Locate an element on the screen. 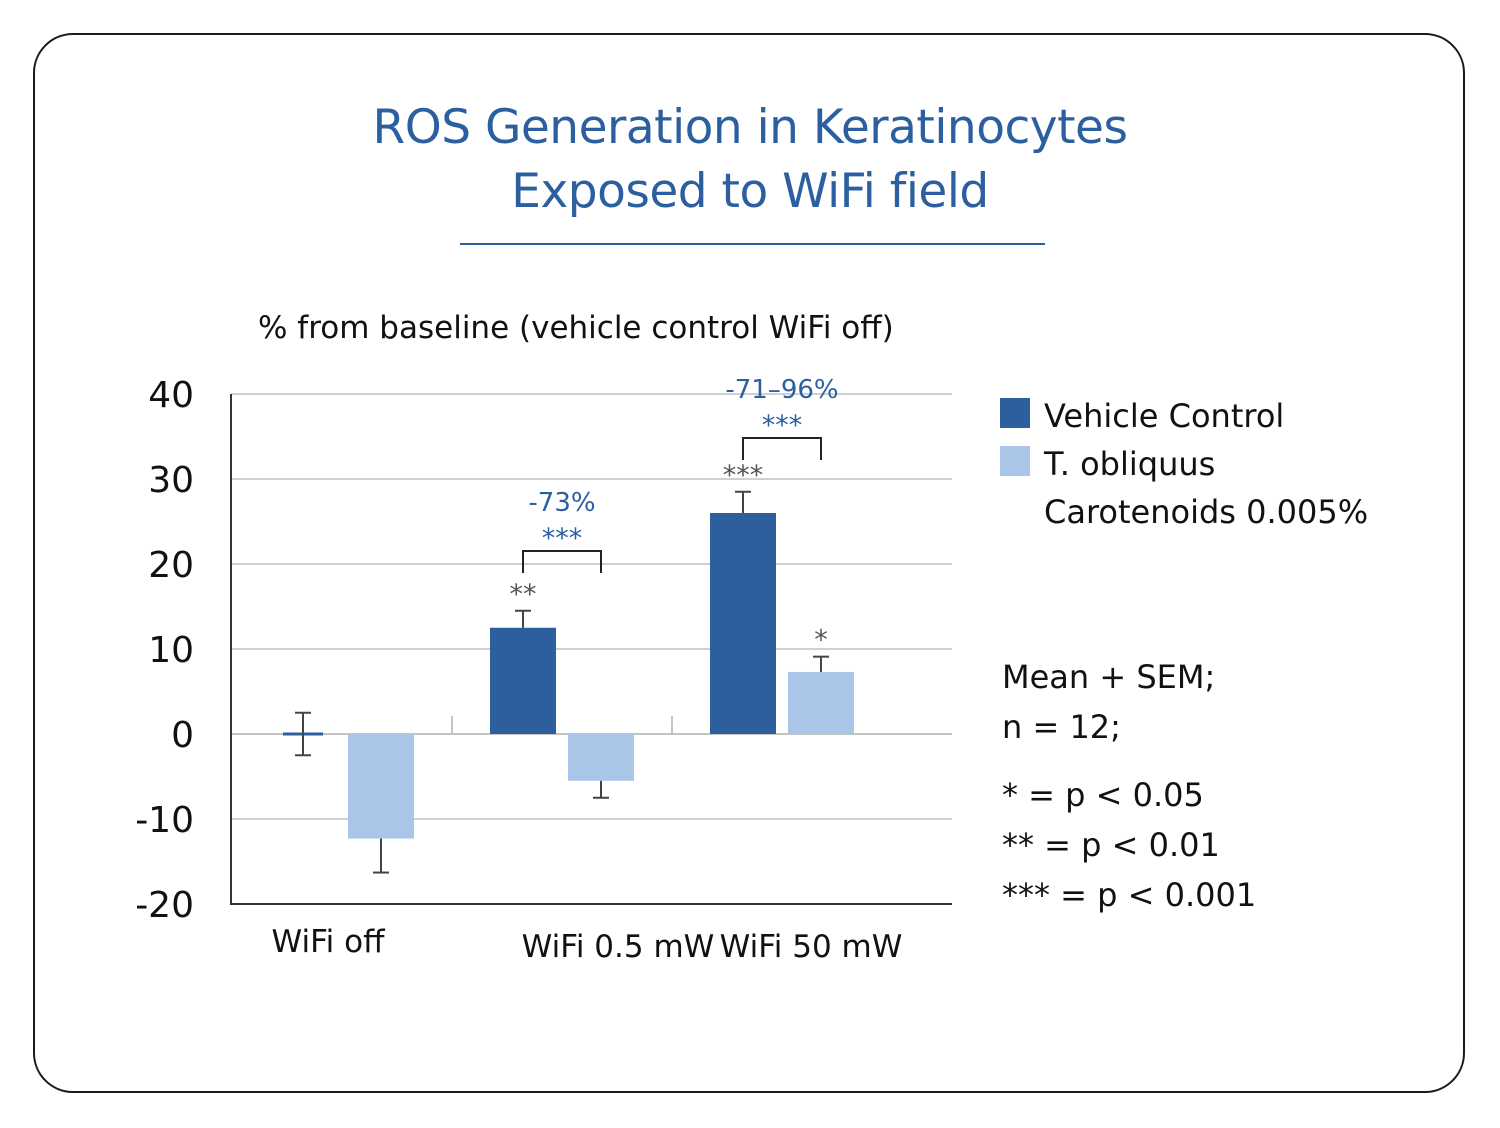  significance-stars: * is located at coordinates (821, 640).